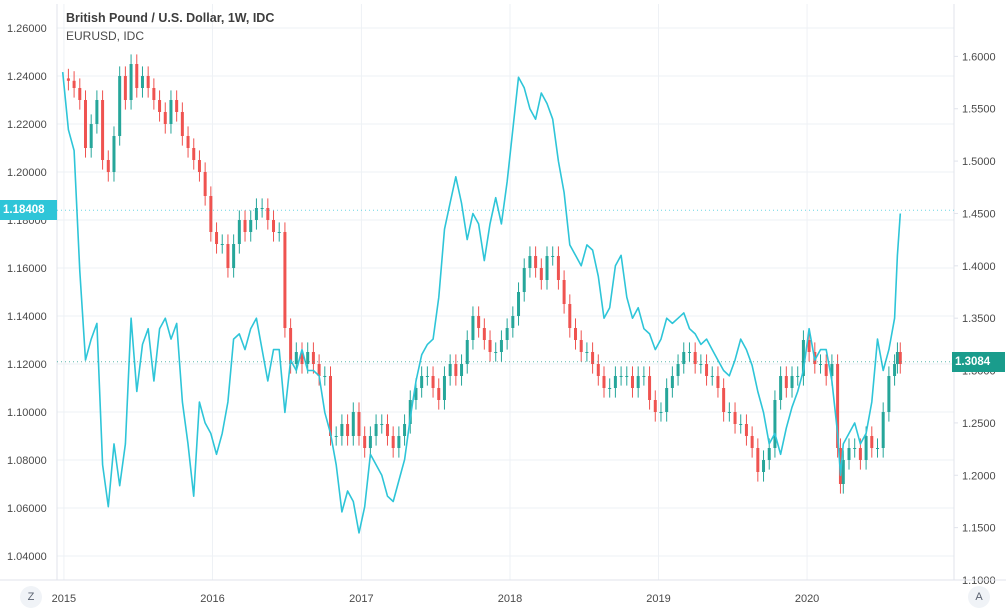  Describe the element at coordinates (27, 29) in the screenshot. I see `left-axis-tick-label: 1.26000` at that location.